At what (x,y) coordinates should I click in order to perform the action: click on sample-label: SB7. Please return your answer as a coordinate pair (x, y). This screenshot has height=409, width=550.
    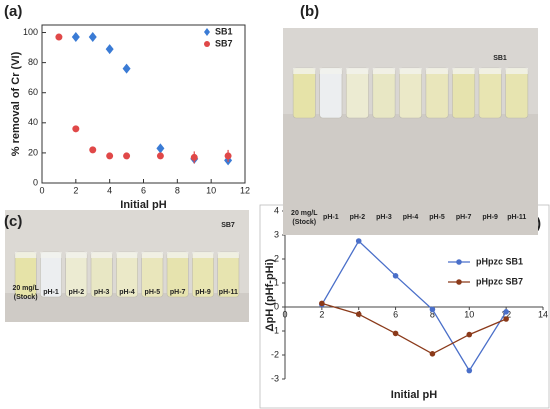
    Looking at the image, I should click on (228, 225).